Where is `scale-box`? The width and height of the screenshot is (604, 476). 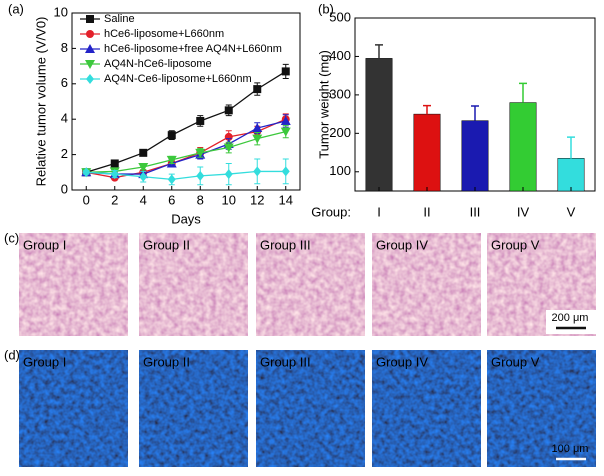
scale-box is located at coordinates (571, 322).